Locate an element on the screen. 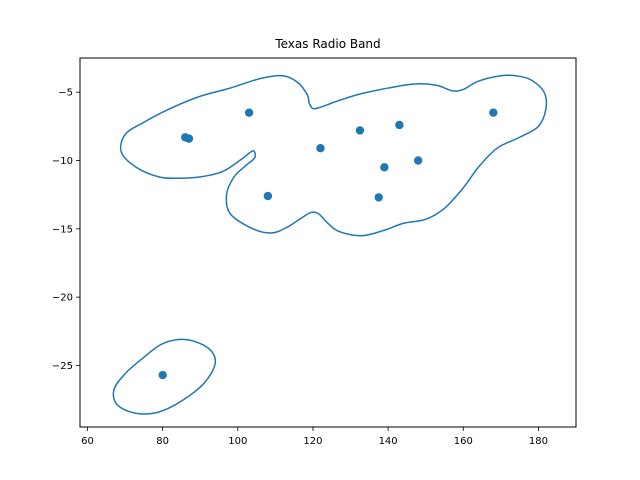 Image resolution: width=640 pixels, height=480 pixels. y-tick-label: −20 is located at coordinates (62, 298).